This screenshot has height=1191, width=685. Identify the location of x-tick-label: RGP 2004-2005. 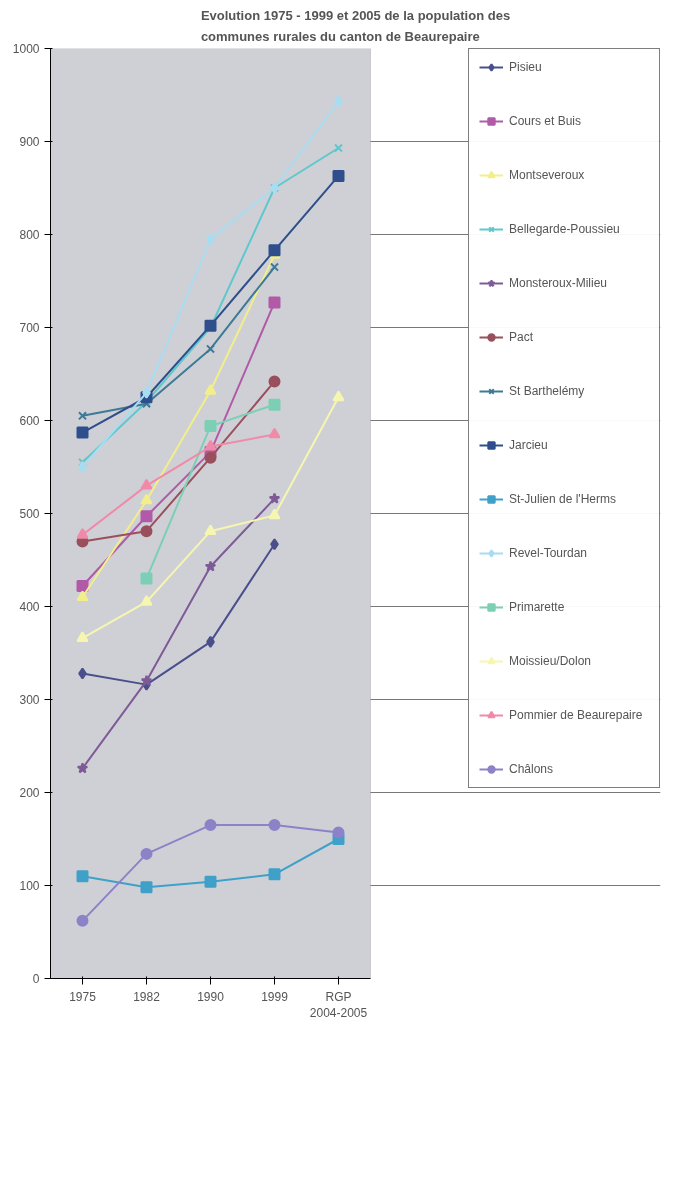
(338, 1005).